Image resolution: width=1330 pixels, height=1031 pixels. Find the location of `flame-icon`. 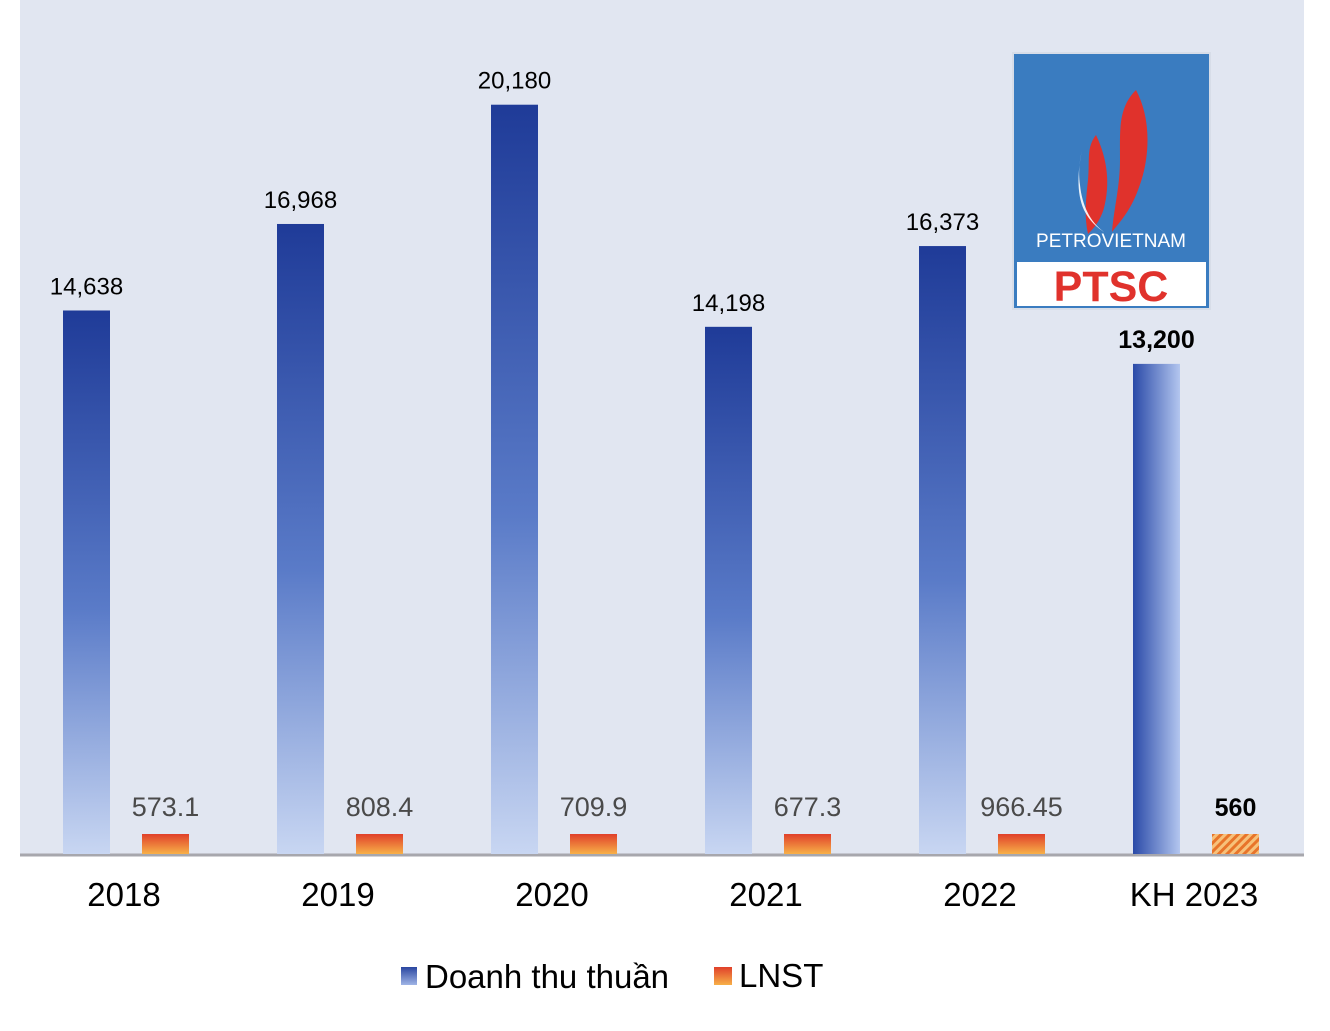

flame-icon is located at coordinates (1113, 162).